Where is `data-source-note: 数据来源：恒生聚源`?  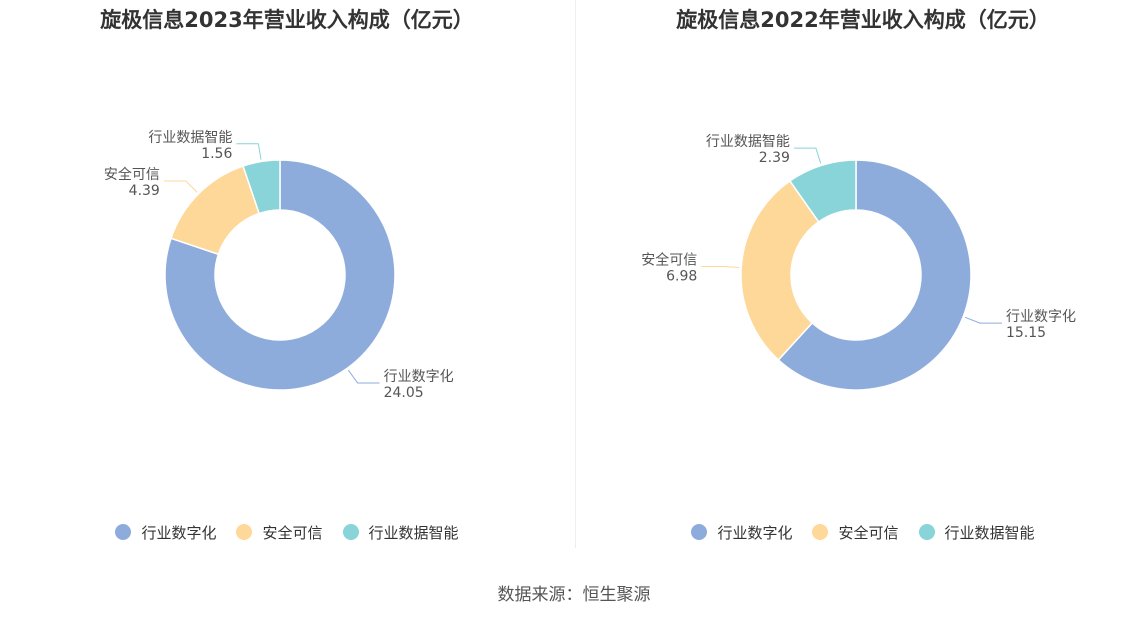 data-source-note: 数据来源：恒生聚源 is located at coordinates (574, 595).